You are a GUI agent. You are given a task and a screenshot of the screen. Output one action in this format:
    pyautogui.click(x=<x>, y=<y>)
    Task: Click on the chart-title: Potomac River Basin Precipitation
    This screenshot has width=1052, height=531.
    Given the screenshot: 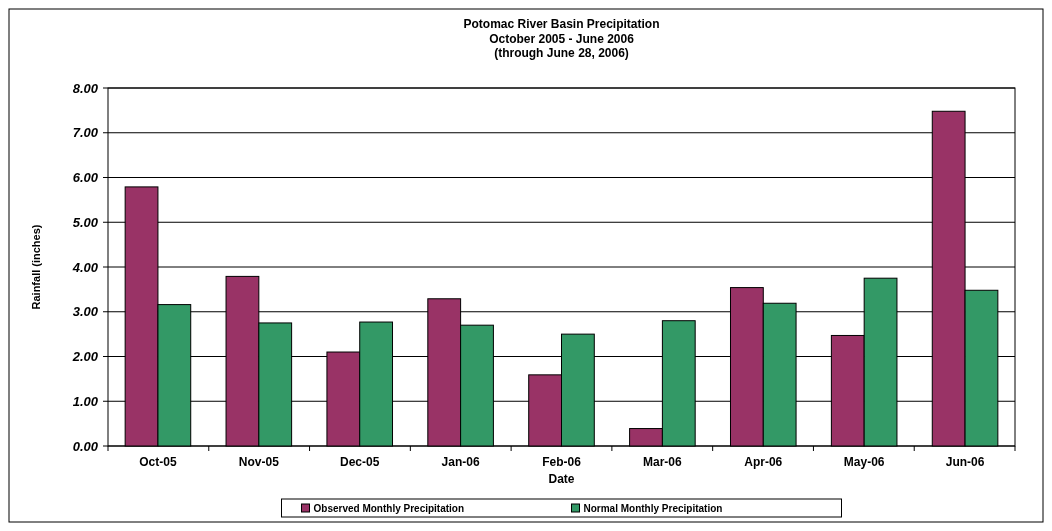 What is the action you would take?
    pyautogui.click(x=561, y=24)
    